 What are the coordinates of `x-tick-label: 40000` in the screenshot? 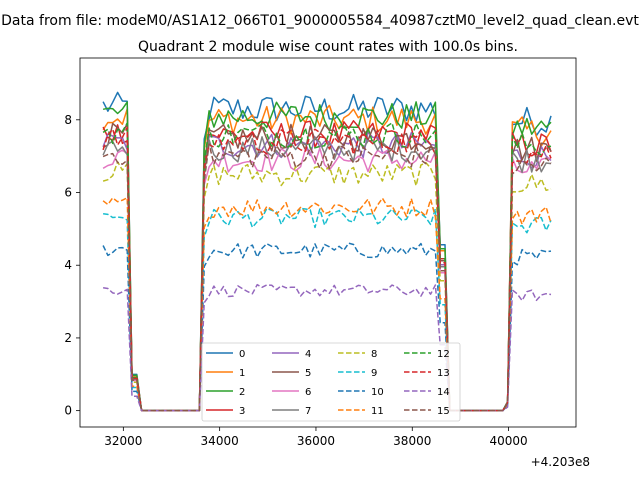 It's located at (508, 441).